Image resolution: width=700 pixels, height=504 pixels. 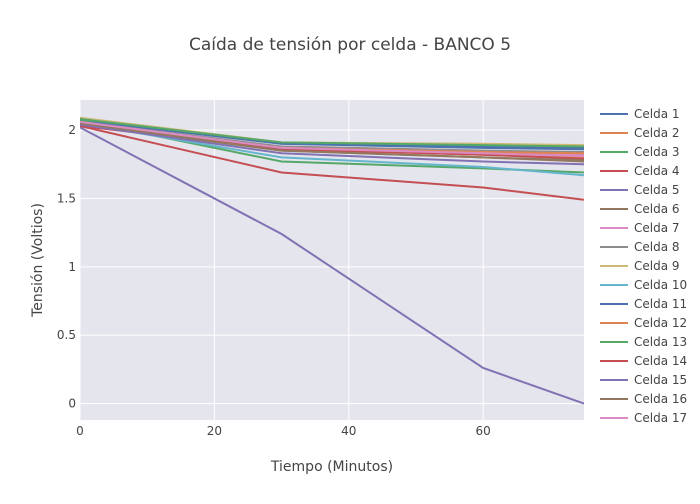 What do you see at coordinates (660, 399) in the screenshot?
I see `legend-item-label: Celda 16` at bounding box center [660, 399].